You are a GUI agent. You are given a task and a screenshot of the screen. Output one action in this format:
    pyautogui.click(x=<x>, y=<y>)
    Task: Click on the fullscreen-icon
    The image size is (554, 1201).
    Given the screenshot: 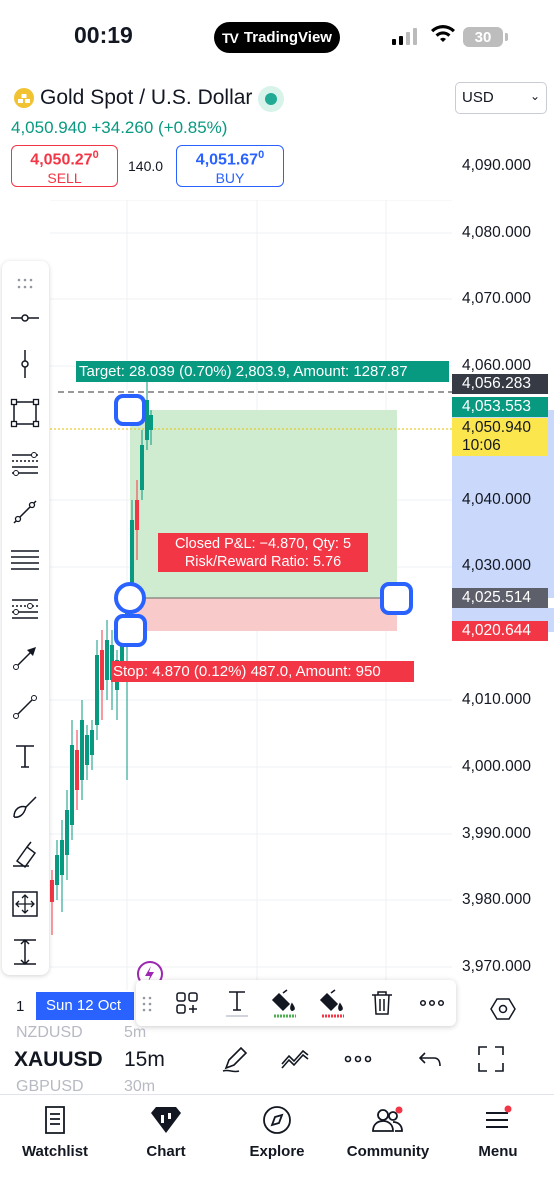 What is the action you would take?
    pyautogui.click(x=491, y=1059)
    